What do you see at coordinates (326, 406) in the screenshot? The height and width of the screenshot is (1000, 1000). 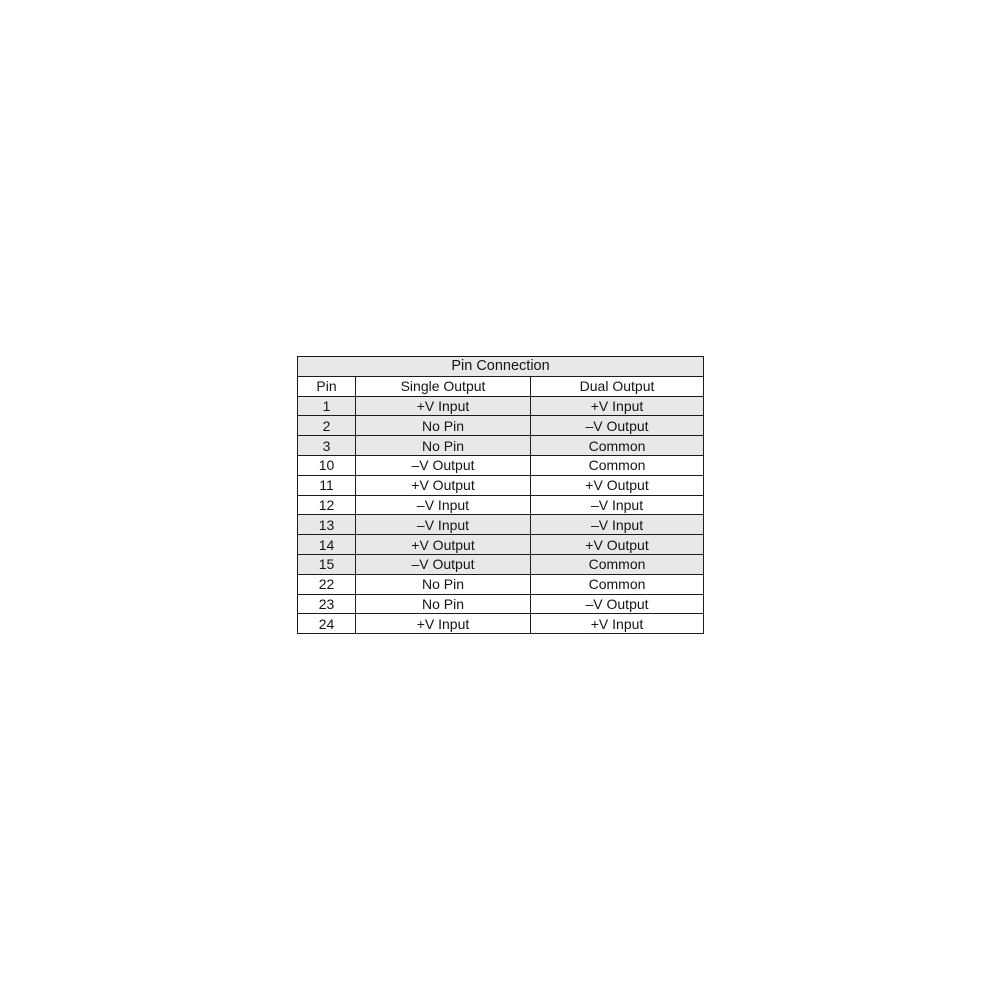 I see `pin-cell: 1` at bounding box center [326, 406].